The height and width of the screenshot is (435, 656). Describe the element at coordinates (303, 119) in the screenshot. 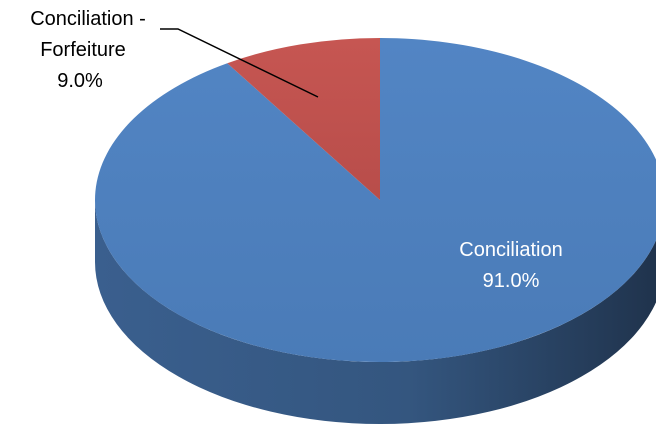

I see `pie-slice-forfeiture` at that location.